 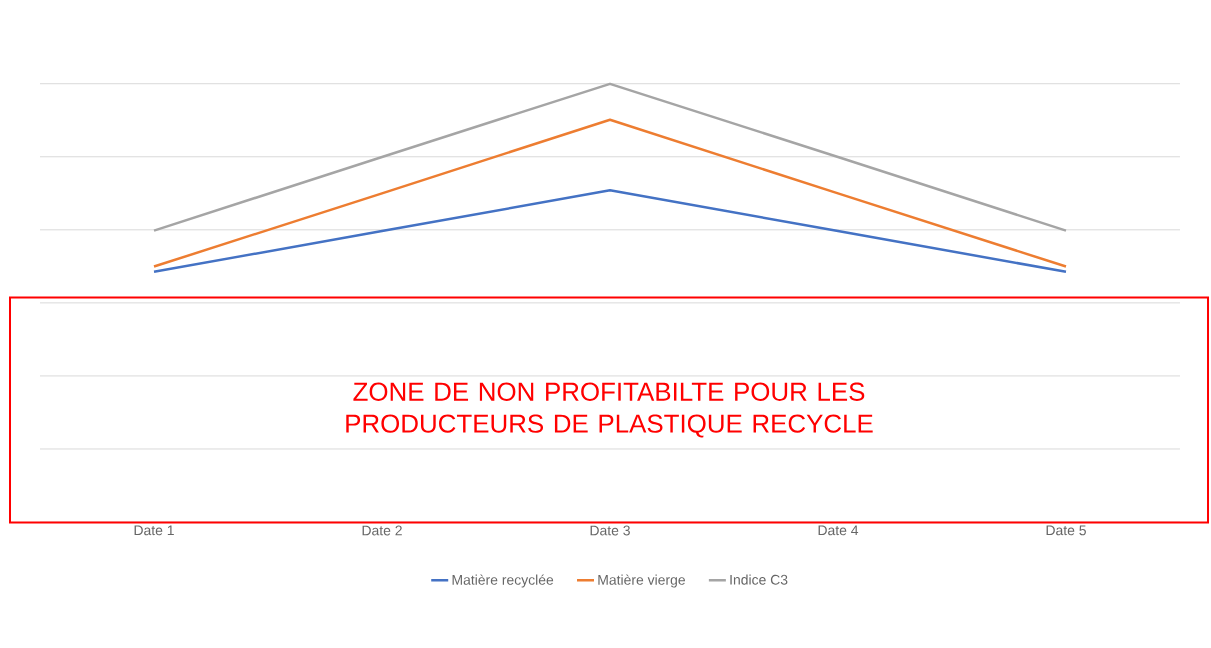 What do you see at coordinates (382, 530) in the screenshot?
I see `x-tick-label: Date 2` at bounding box center [382, 530].